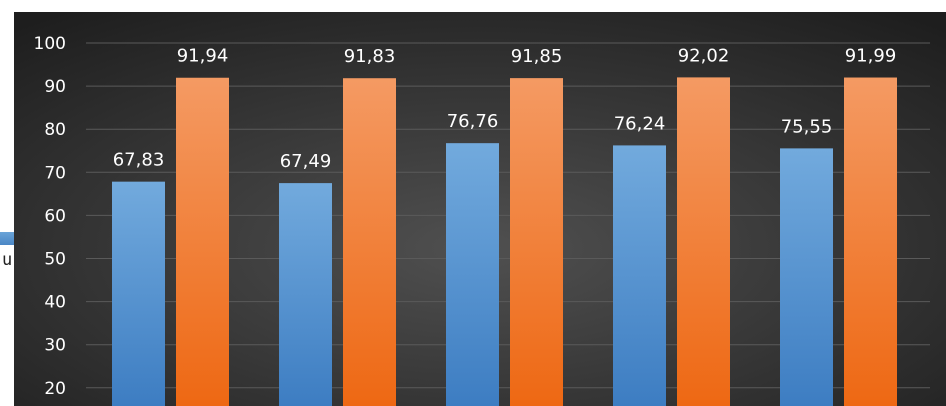 This screenshot has height=406, width=946. I want to click on y-tick-label: 20, so click(55, 389).